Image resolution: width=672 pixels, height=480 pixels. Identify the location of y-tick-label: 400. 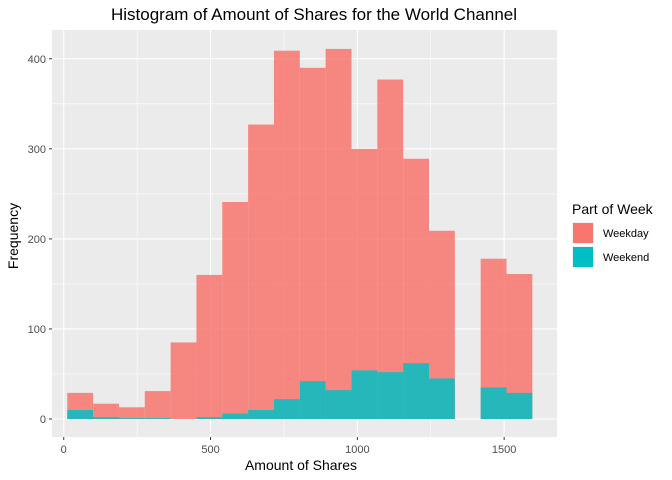
(37, 60).